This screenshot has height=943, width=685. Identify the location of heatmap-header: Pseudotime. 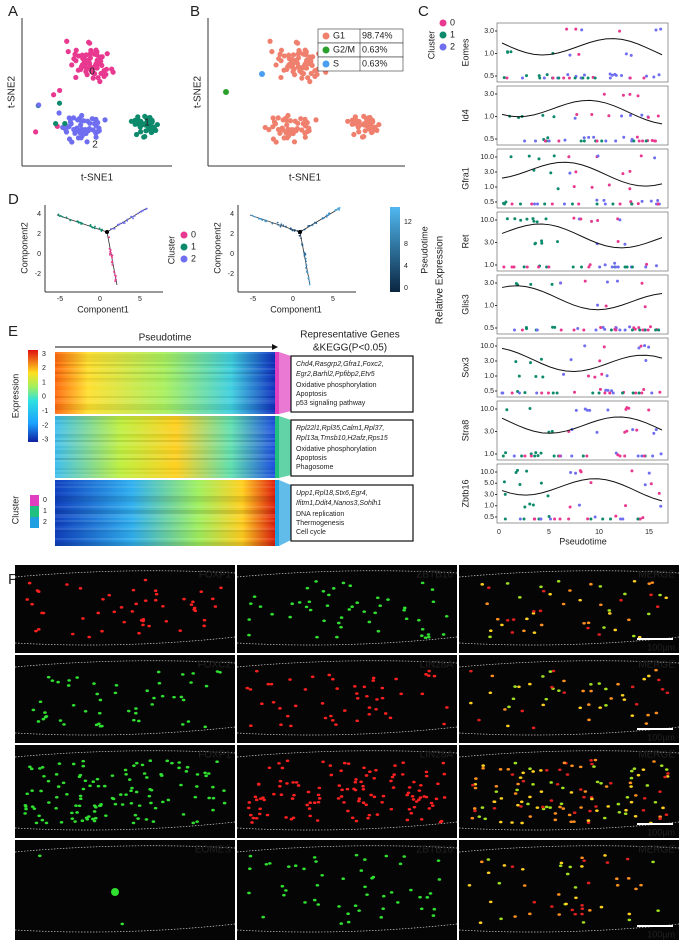
(165, 338).